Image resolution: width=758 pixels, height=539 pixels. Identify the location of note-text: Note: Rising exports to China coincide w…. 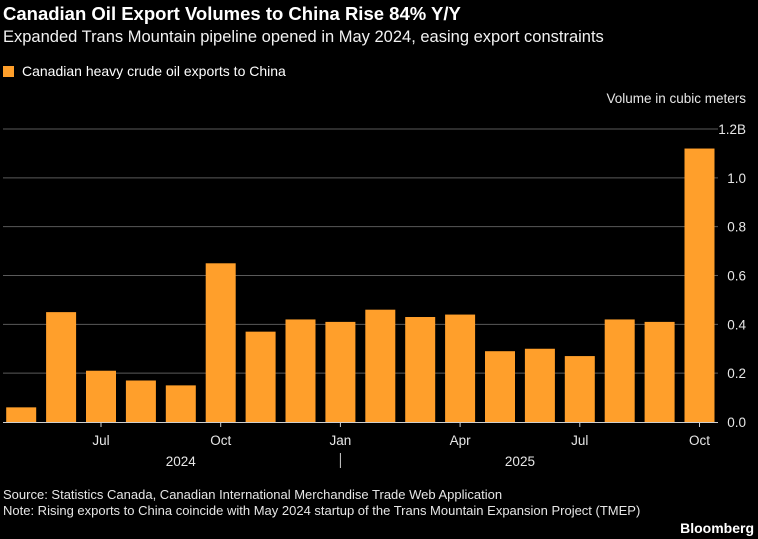
(322, 510).